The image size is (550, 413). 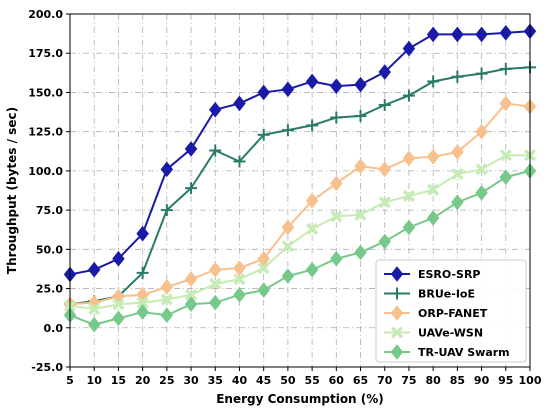 What do you see at coordinates (45, 132) in the screenshot?
I see `y-tick-label: 125.0` at bounding box center [45, 132].